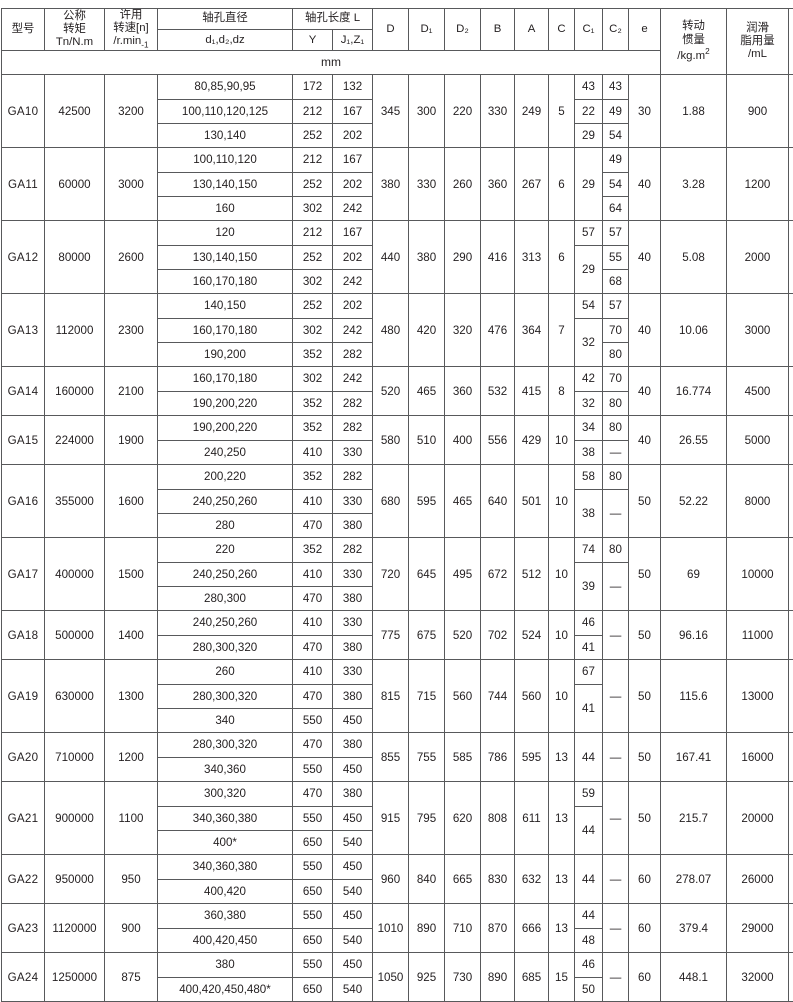 The width and height of the screenshot is (793, 1002). I want to click on cell-mass: 156.7, so click(791, 111).